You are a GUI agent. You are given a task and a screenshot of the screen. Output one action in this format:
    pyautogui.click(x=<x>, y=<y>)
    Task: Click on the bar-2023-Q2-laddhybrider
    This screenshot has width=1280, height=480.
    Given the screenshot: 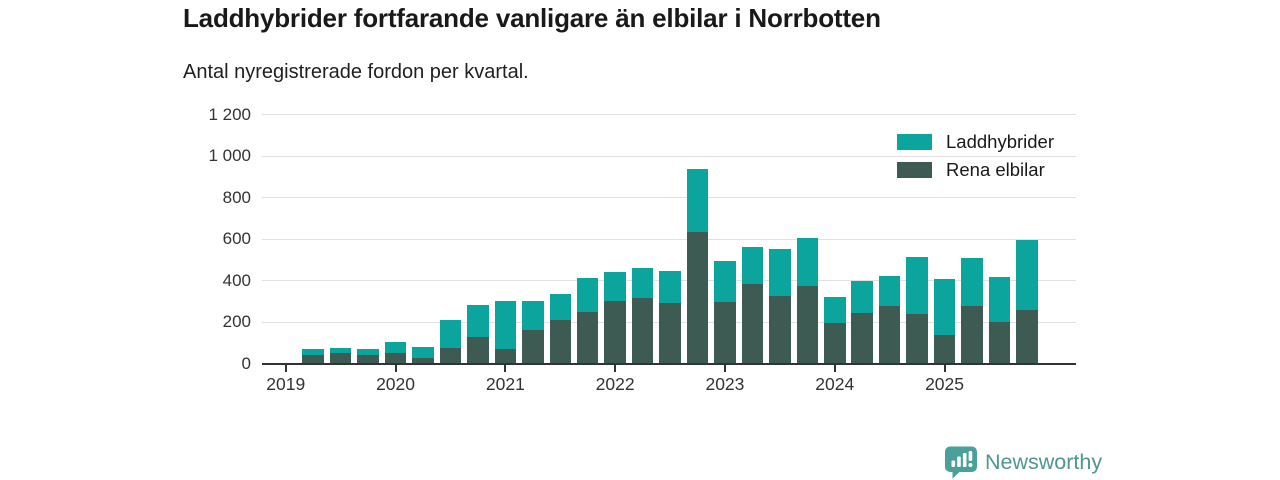 What is the action you would take?
    pyautogui.click(x=752, y=265)
    